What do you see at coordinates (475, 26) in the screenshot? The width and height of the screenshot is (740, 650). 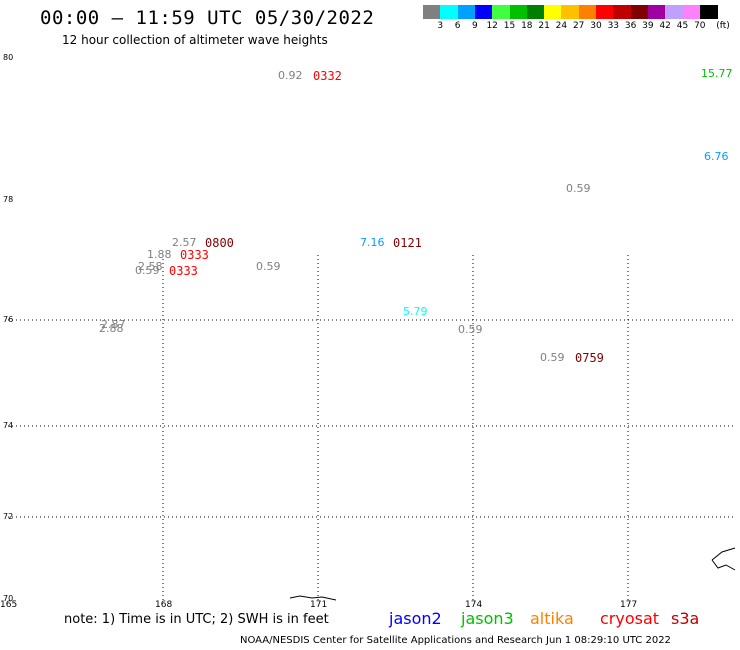 I see `colorbar-label: 9` at bounding box center [475, 26].